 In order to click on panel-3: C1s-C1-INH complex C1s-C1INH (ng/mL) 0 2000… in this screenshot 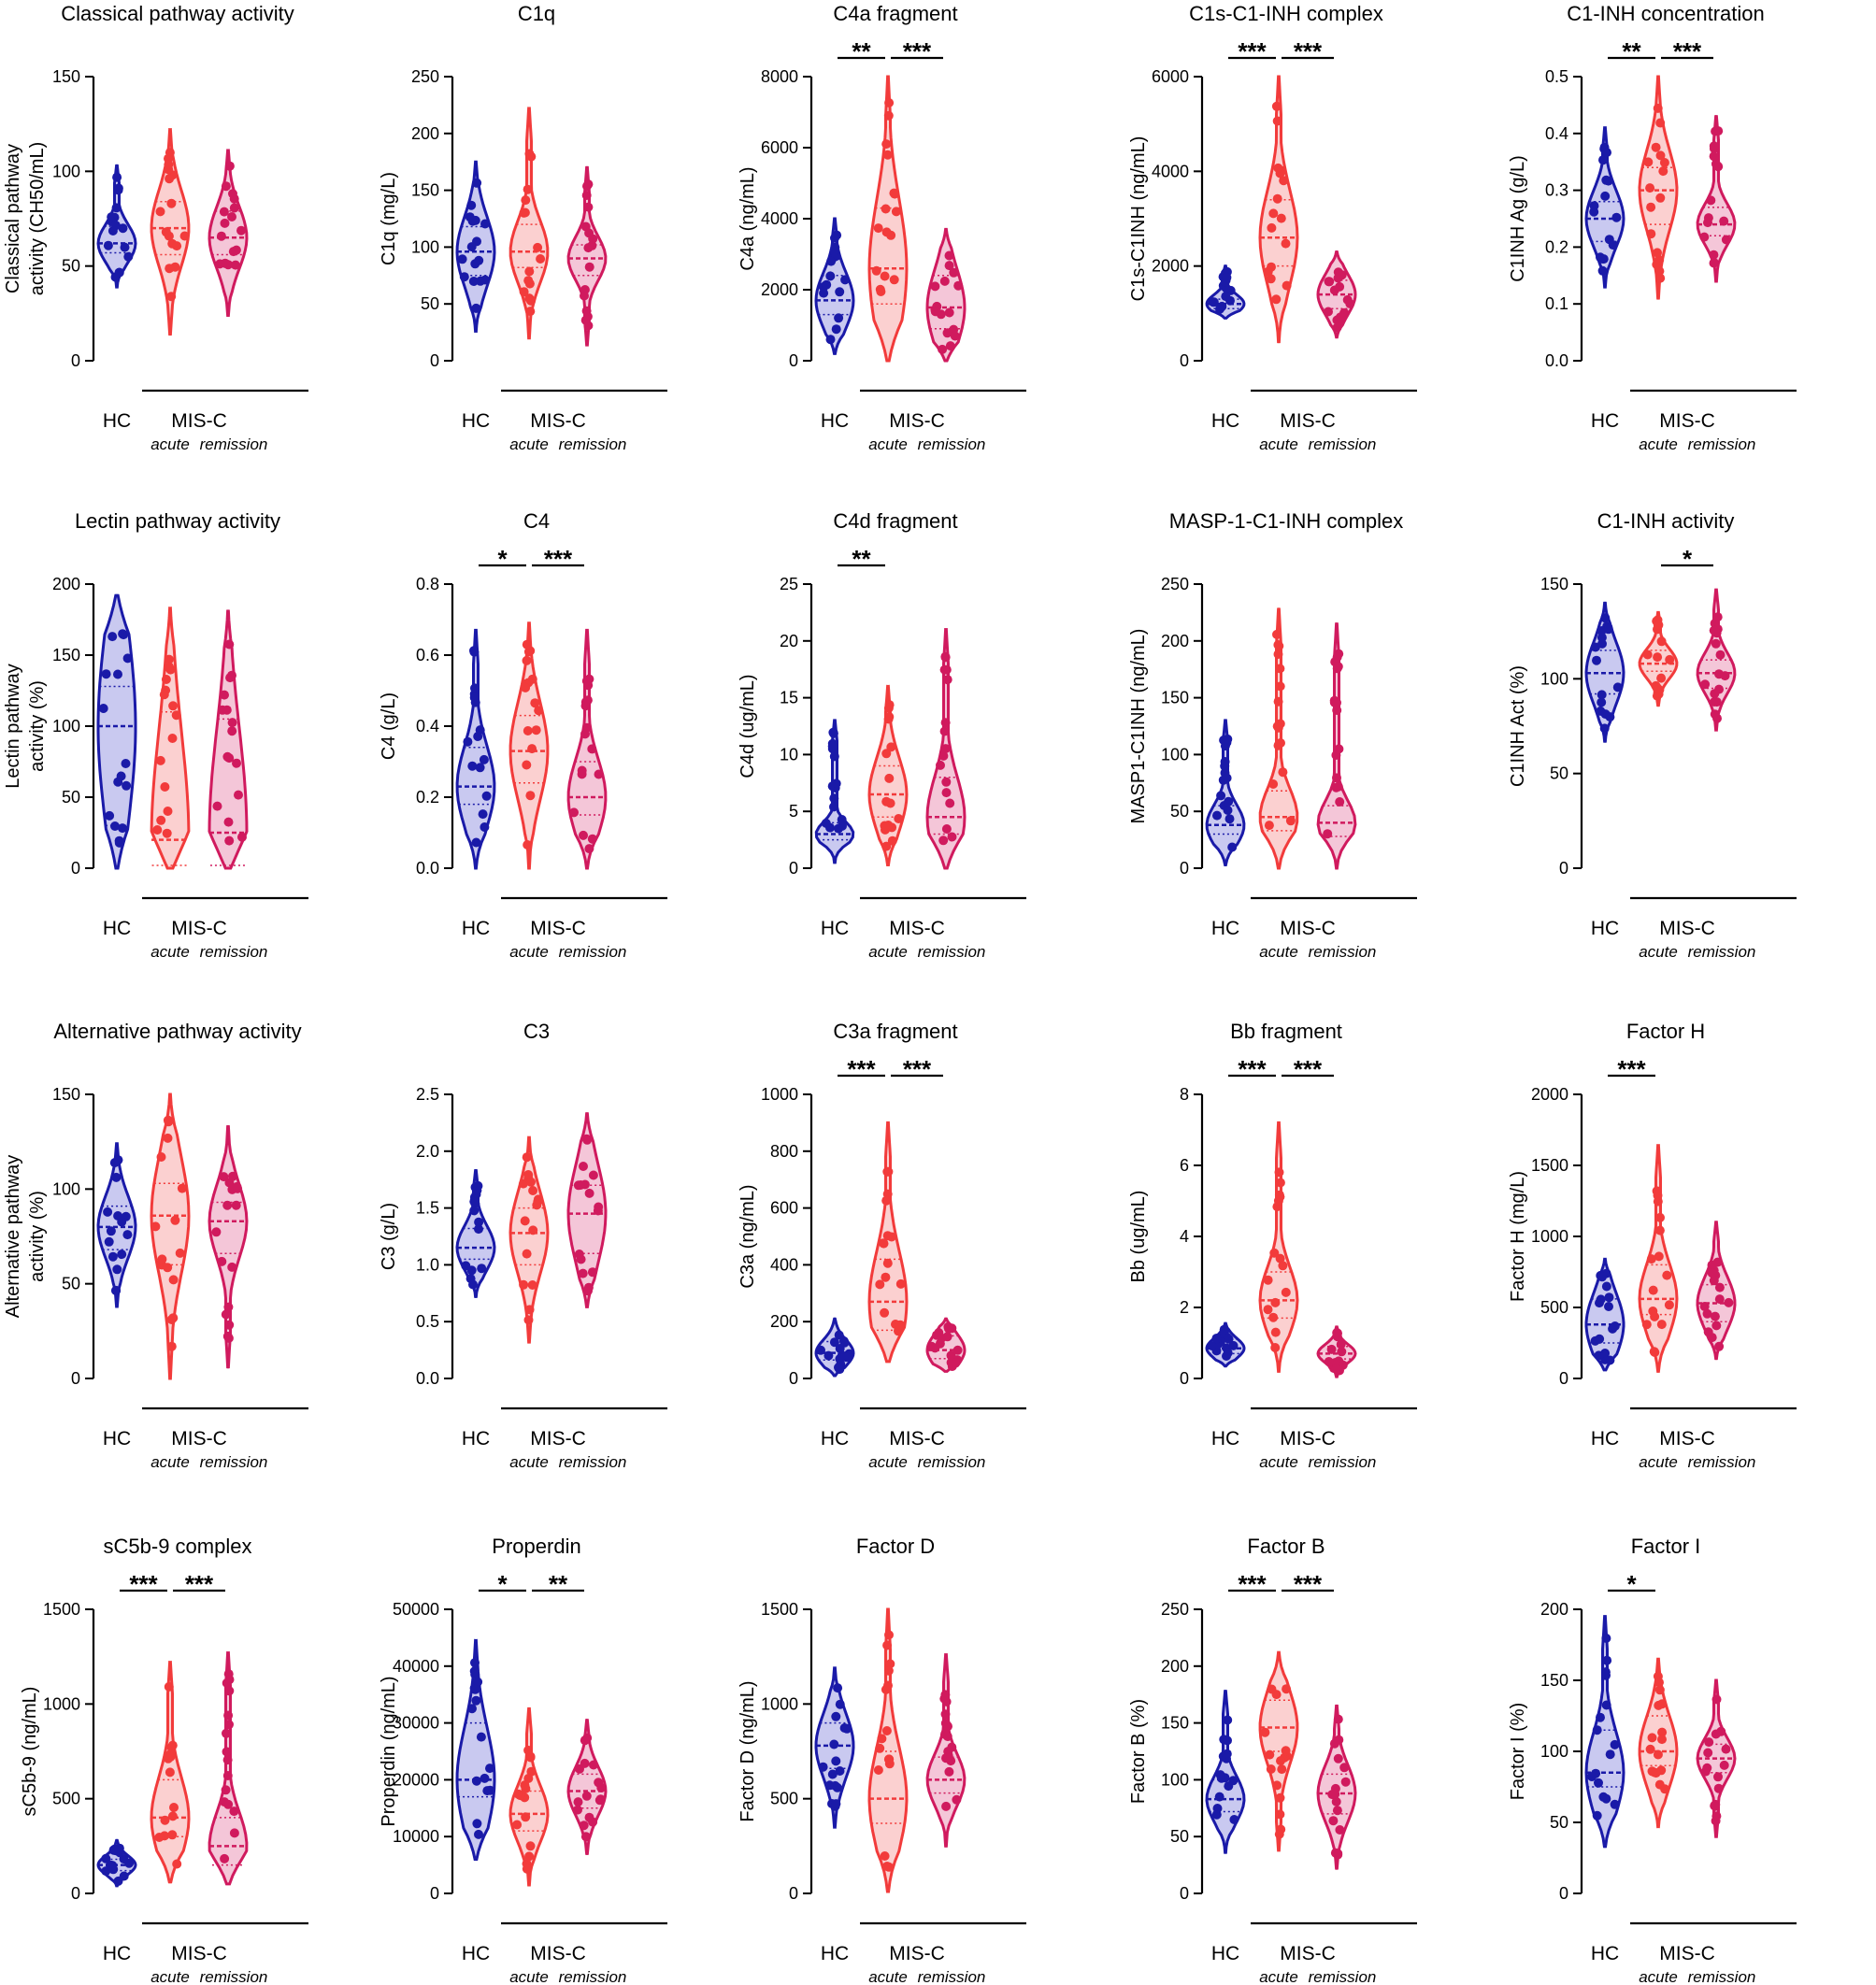, I will do `click(1273, 227)`.